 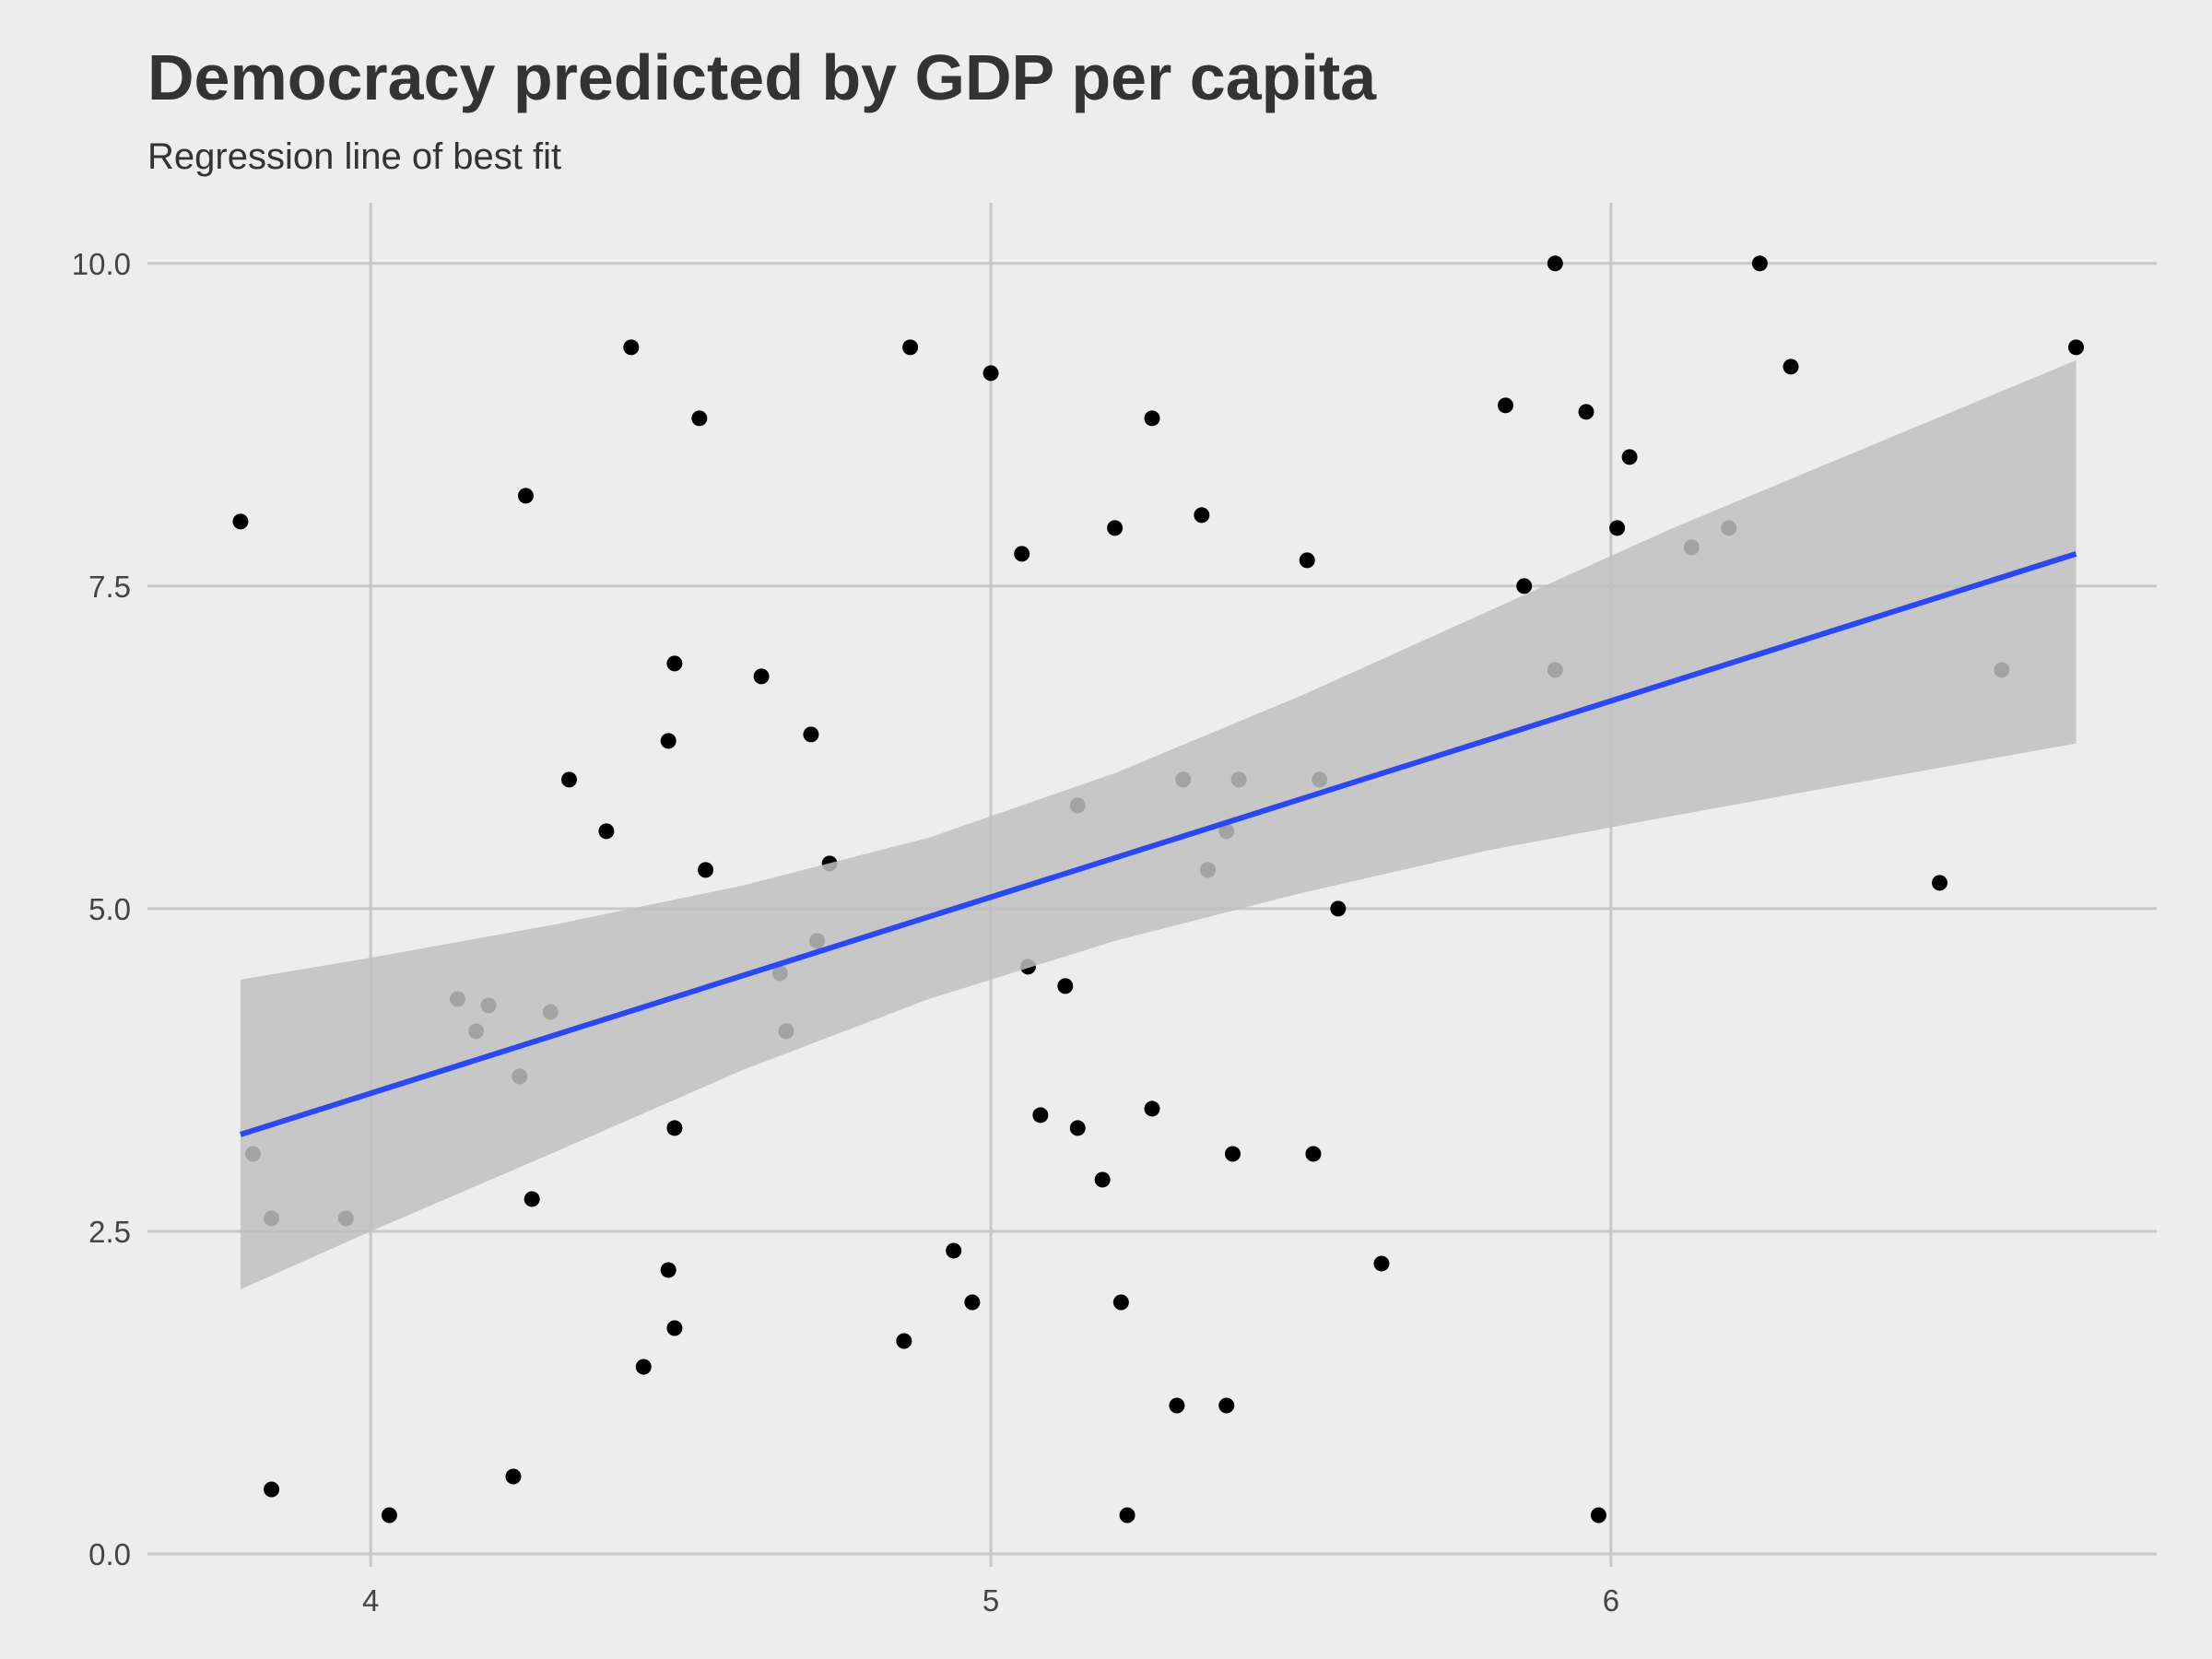 What do you see at coordinates (109, 909) in the screenshot?
I see `y-tick-label: 5.0` at bounding box center [109, 909].